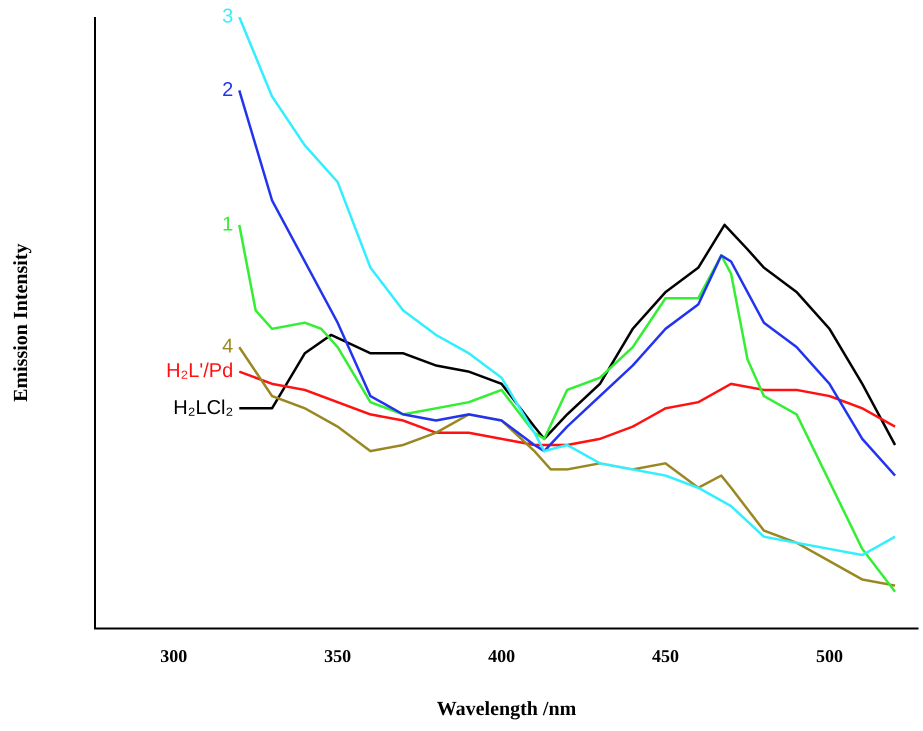 This screenshot has width=923, height=731. What do you see at coordinates (200, 371) in the screenshot?
I see `series-label: H₂L'/Pd` at bounding box center [200, 371].